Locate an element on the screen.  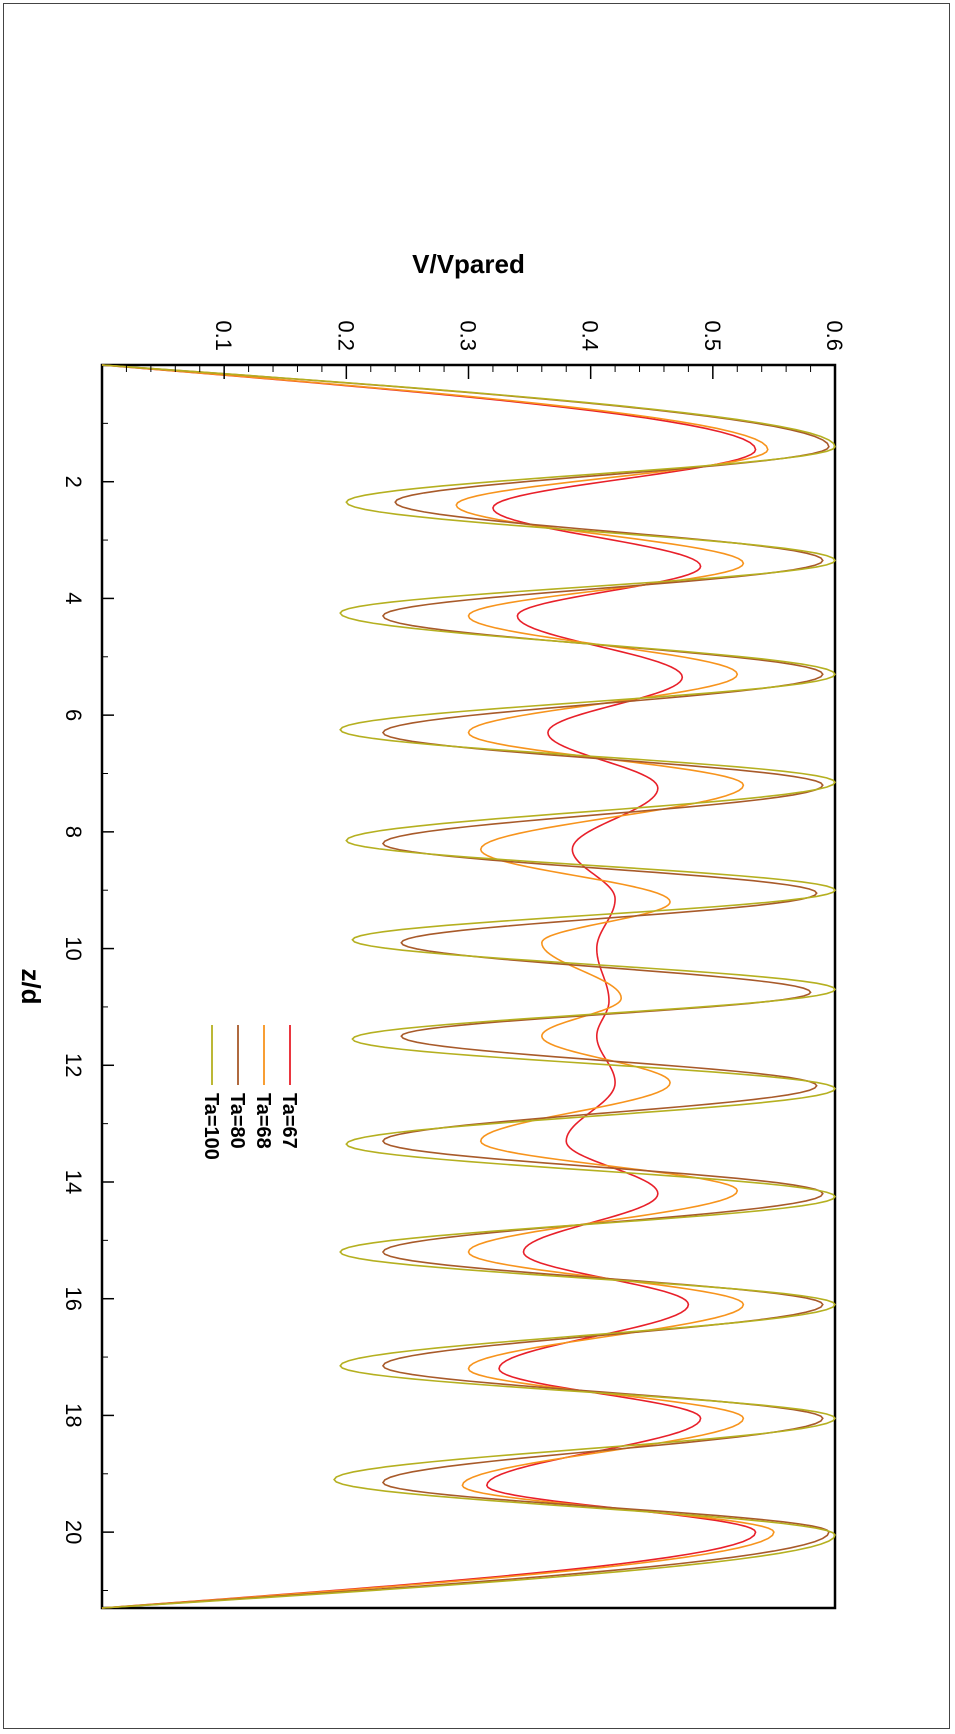
x-tick-label: 20 is located at coordinates (73, 1532).